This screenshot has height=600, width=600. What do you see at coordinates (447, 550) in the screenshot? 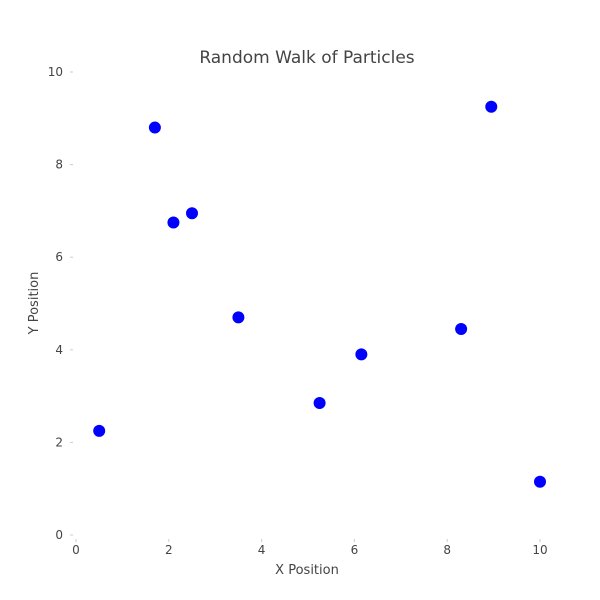
I see `x-tick-label: 8` at bounding box center [447, 550].